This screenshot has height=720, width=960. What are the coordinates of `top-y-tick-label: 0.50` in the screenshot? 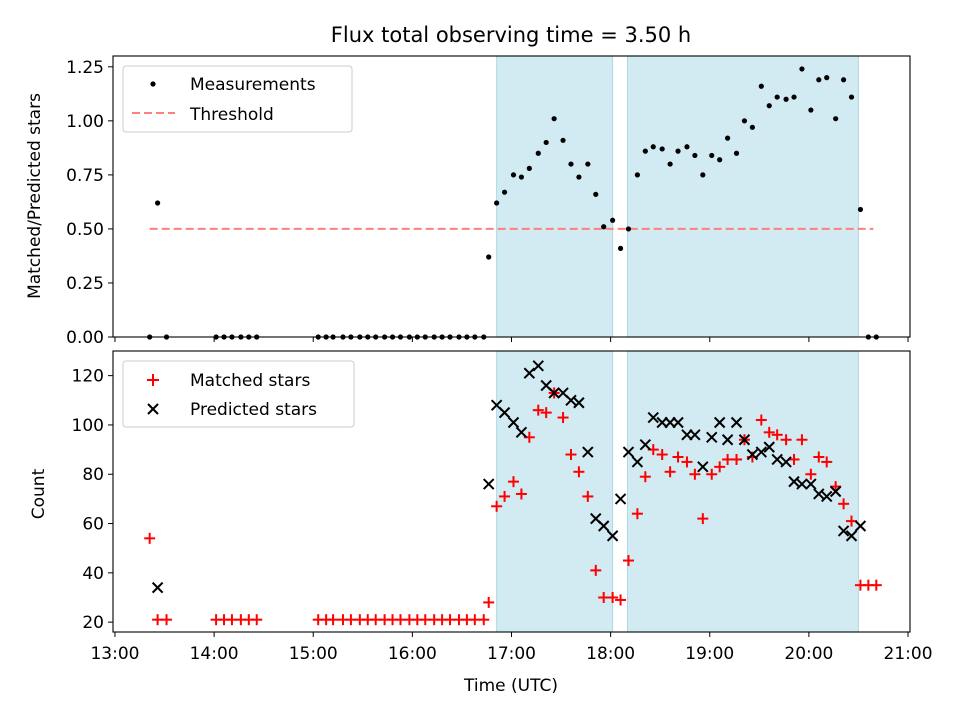 It's located at (85, 230).